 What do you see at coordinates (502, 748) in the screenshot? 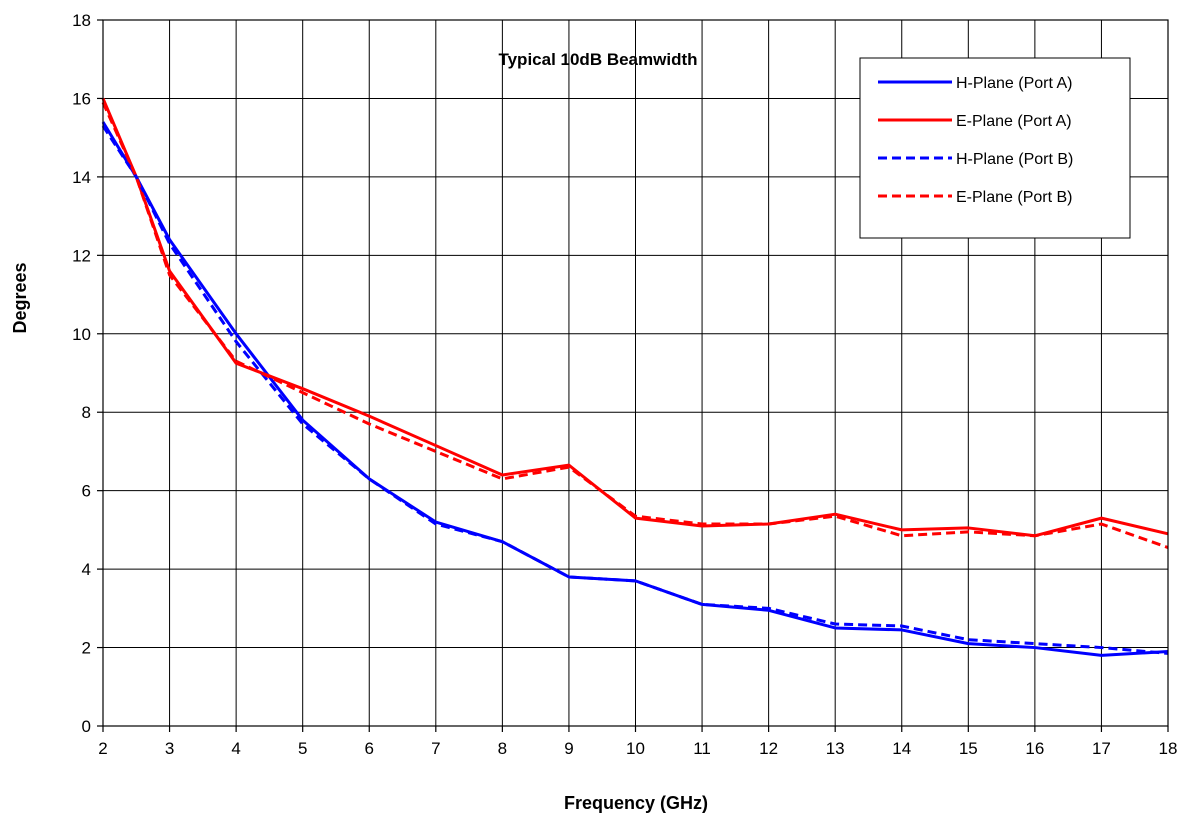
I see `x-tick-label: 8` at bounding box center [502, 748].